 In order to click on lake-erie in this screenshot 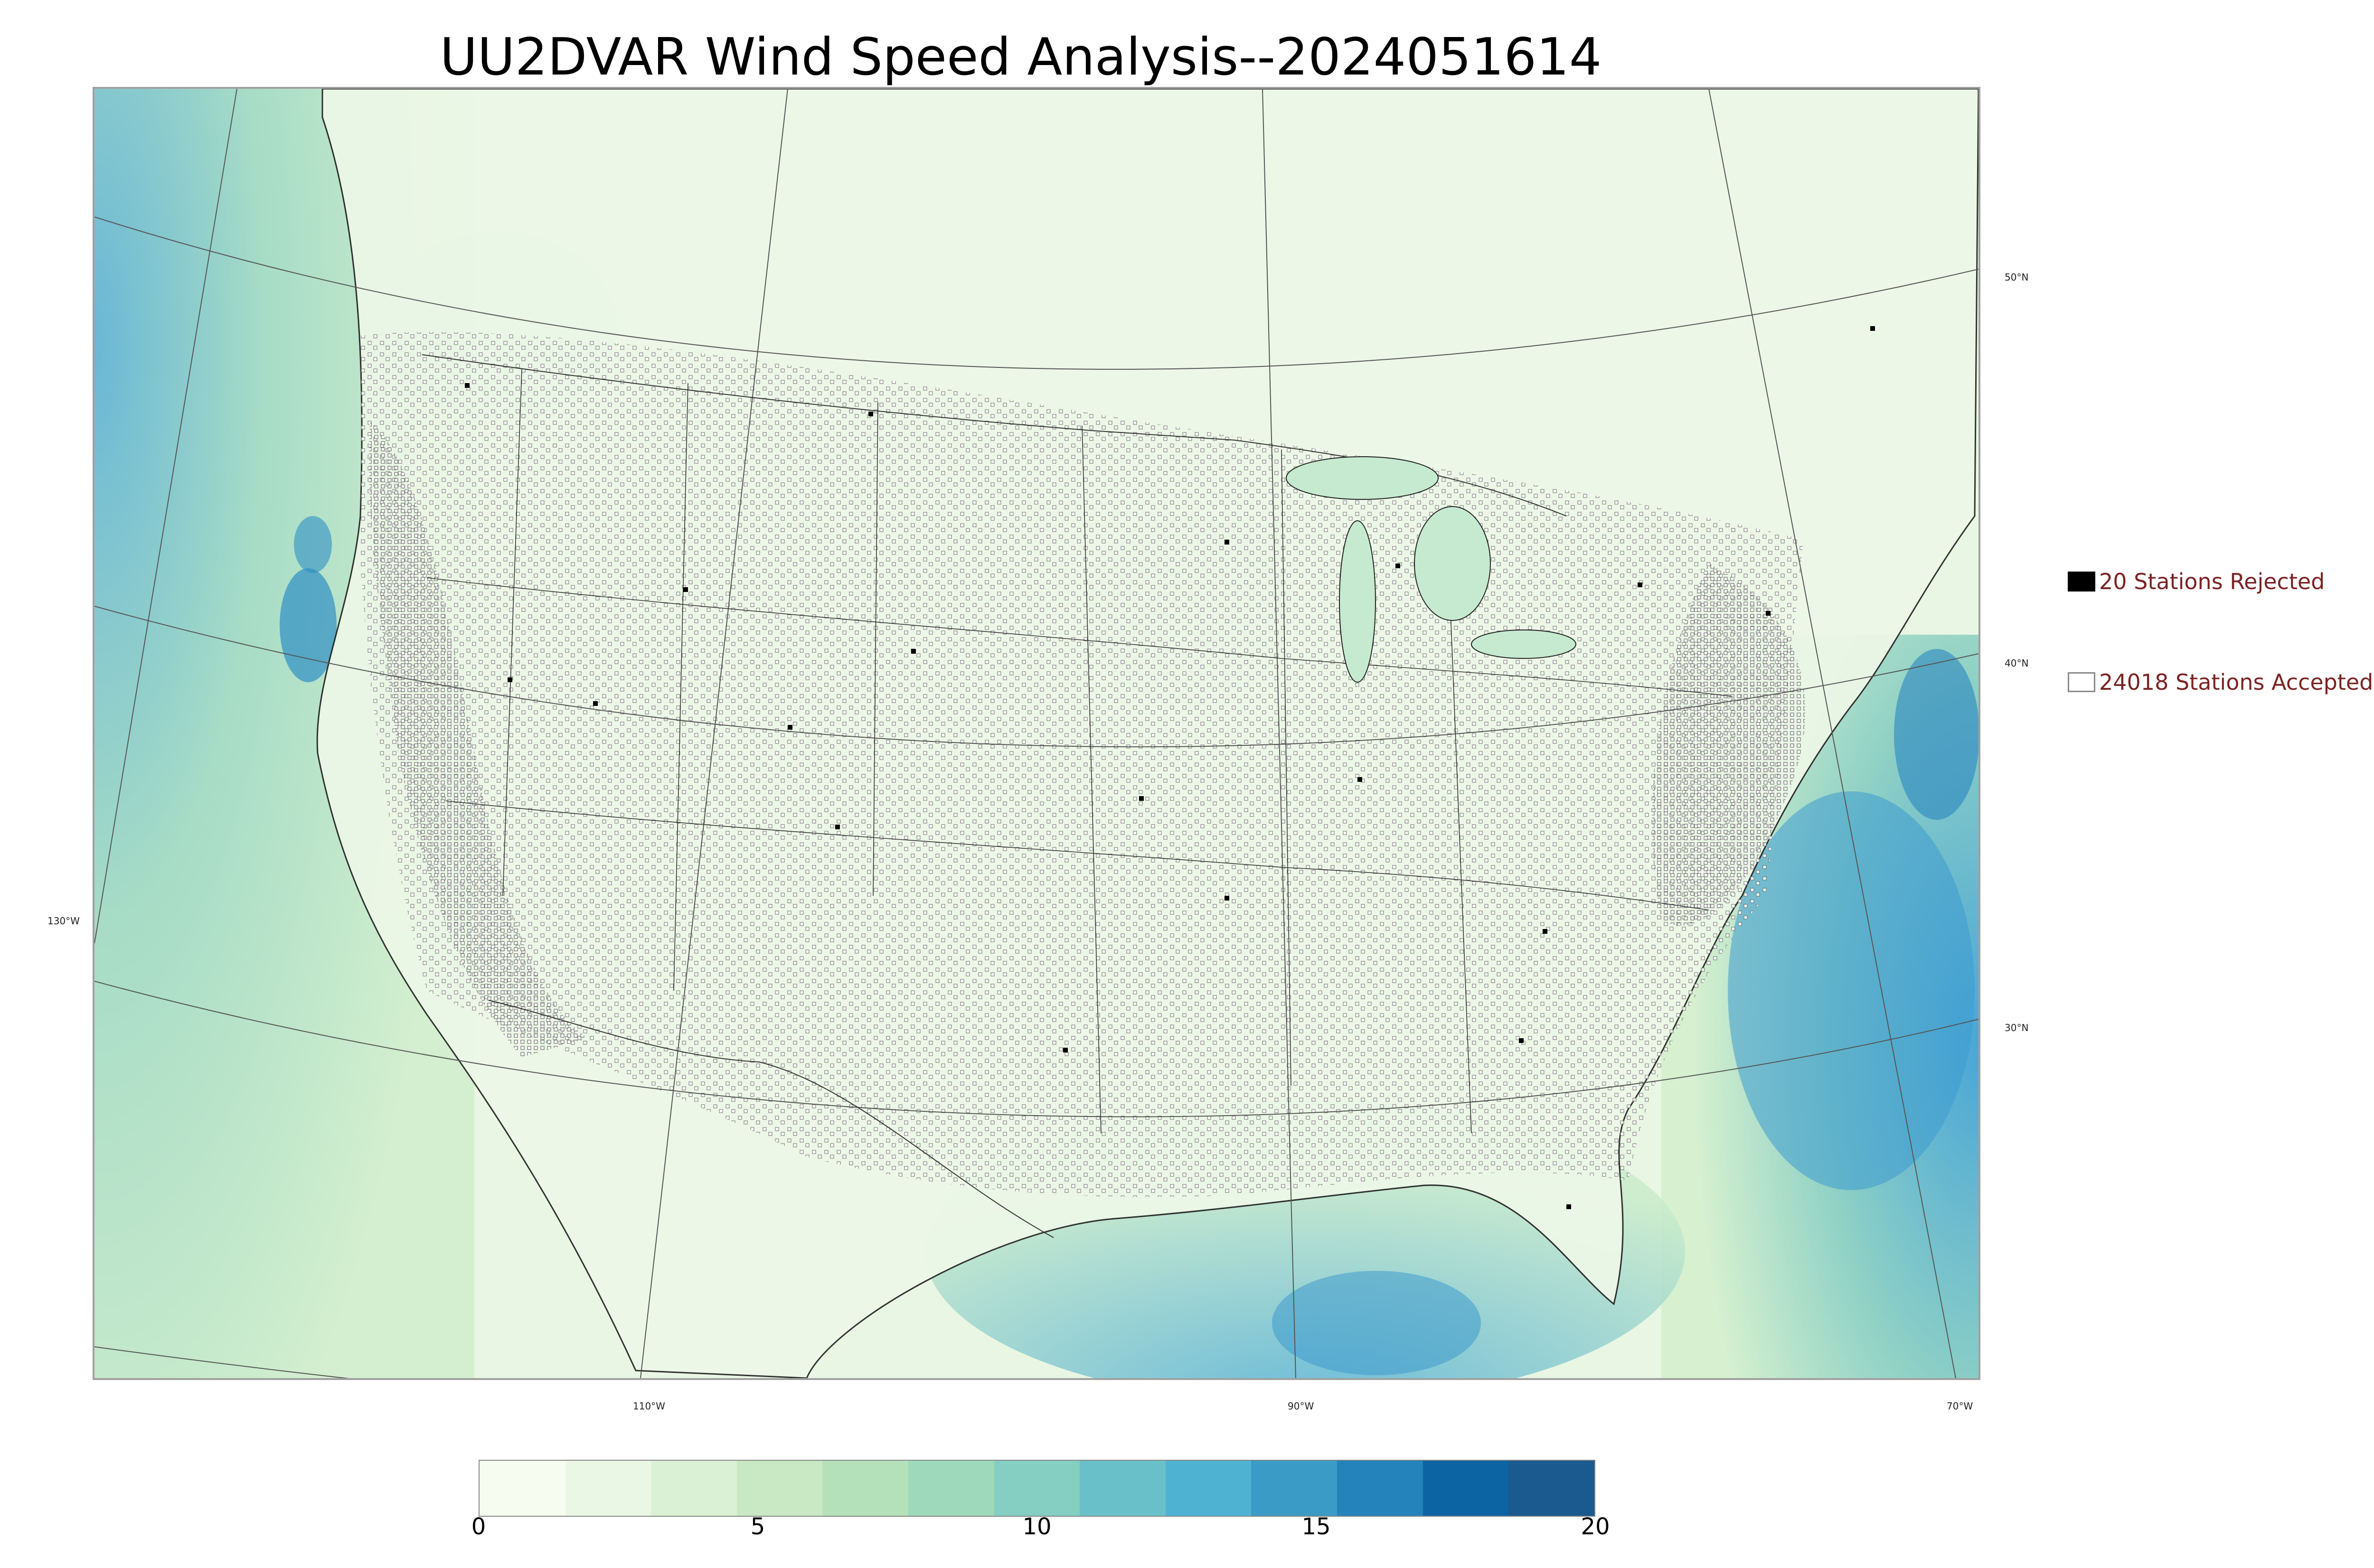, I will do `click(1523, 644)`.